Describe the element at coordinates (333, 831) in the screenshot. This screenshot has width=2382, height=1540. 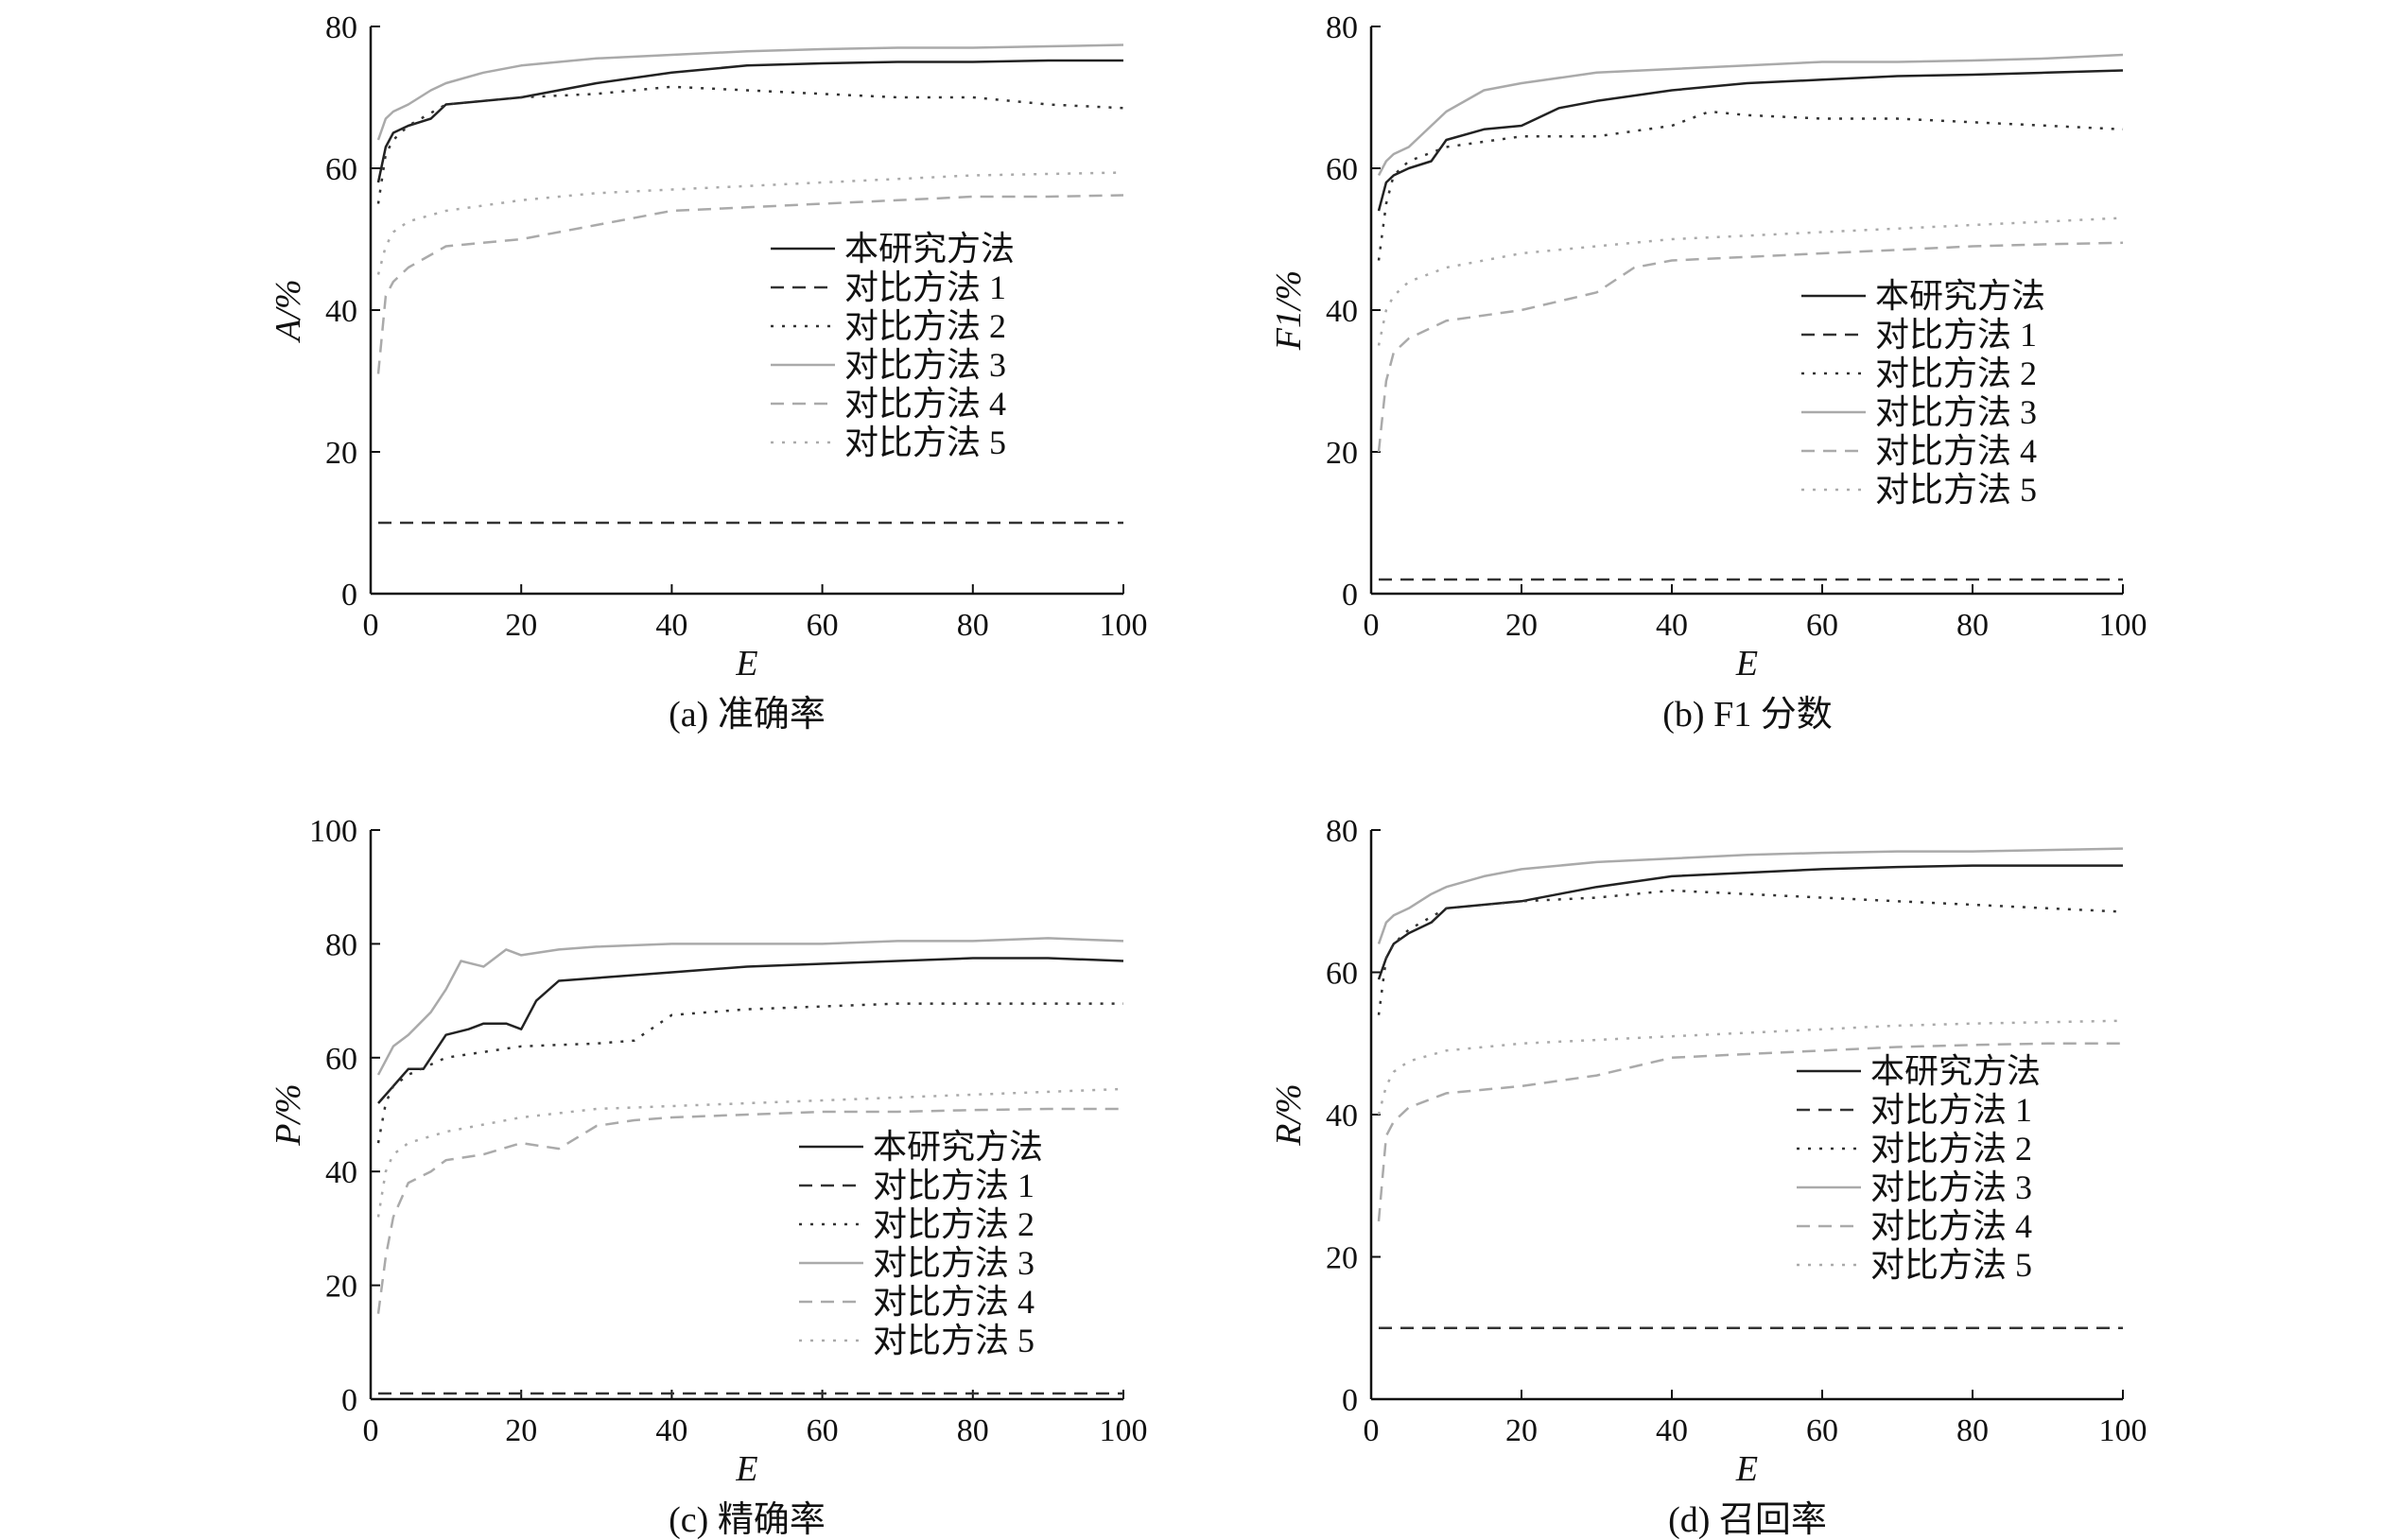
I see `y-tick-label: 100` at that location.